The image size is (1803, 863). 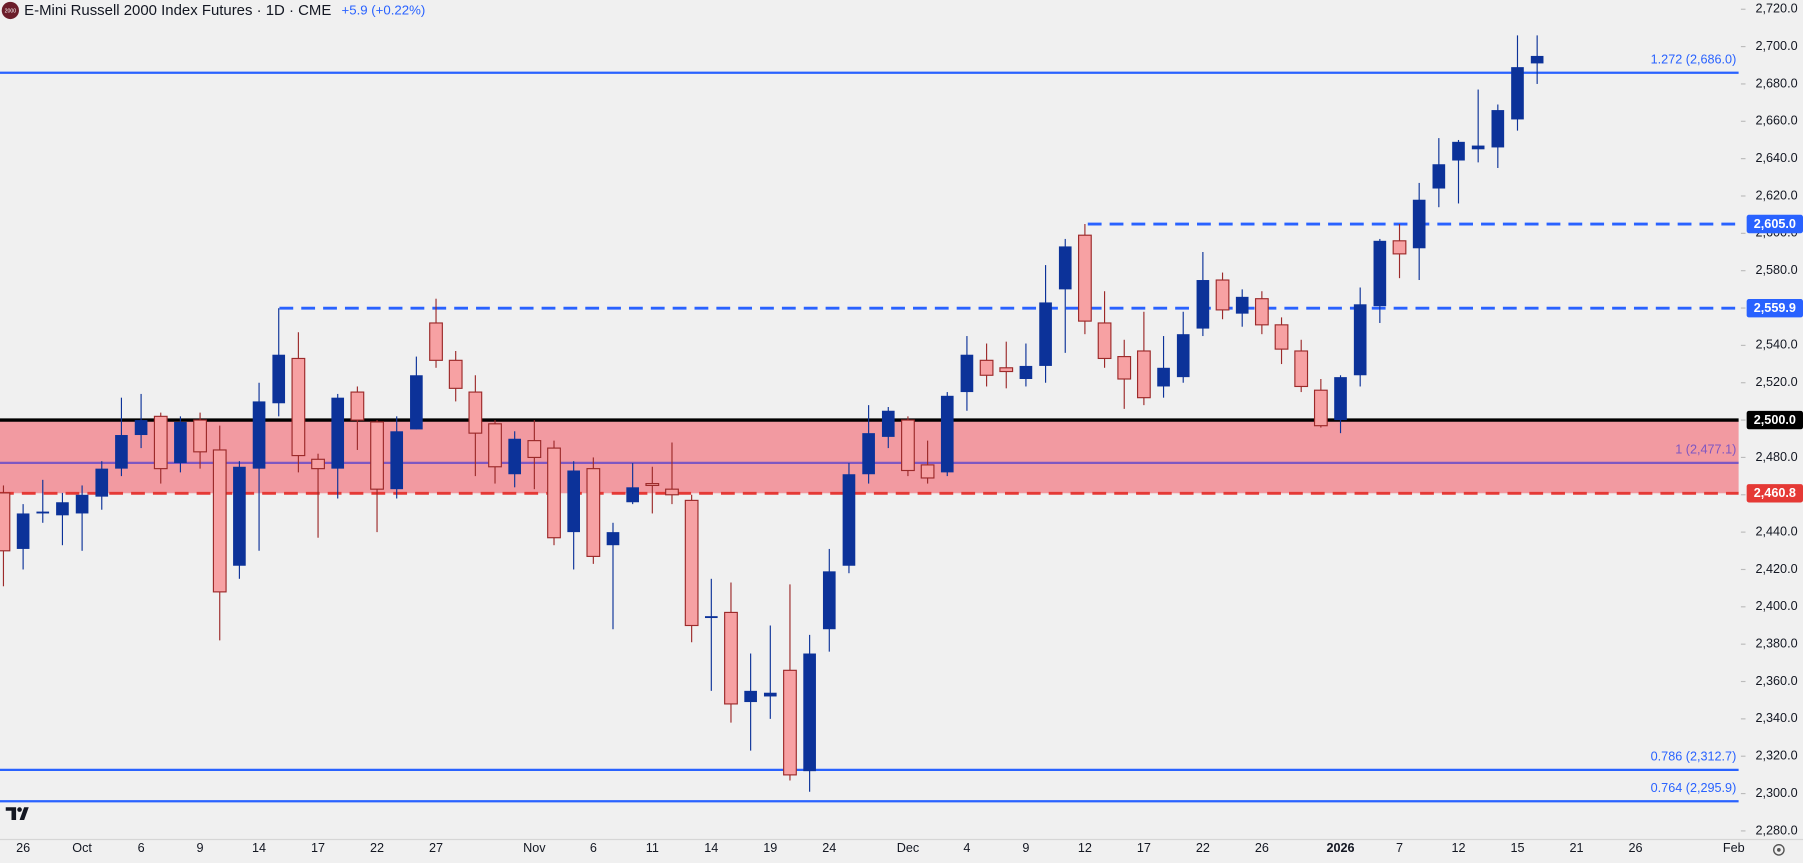 What do you see at coordinates (534, 848) in the screenshot?
I see `x-tick-label: Nov` at bounding box center [534, 848].